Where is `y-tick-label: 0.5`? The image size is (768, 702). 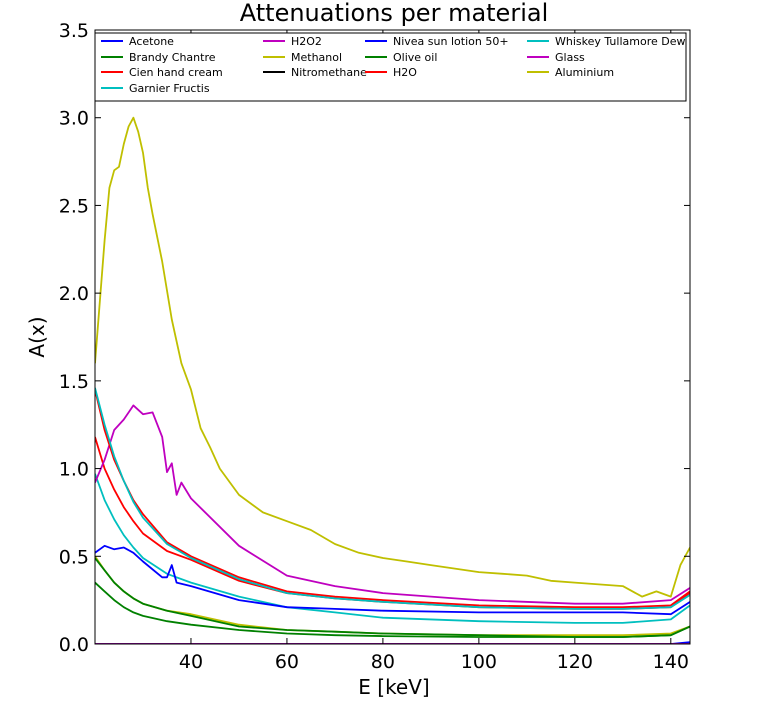
y-tick-label: 0.5 is located at coordinates (74, 557).